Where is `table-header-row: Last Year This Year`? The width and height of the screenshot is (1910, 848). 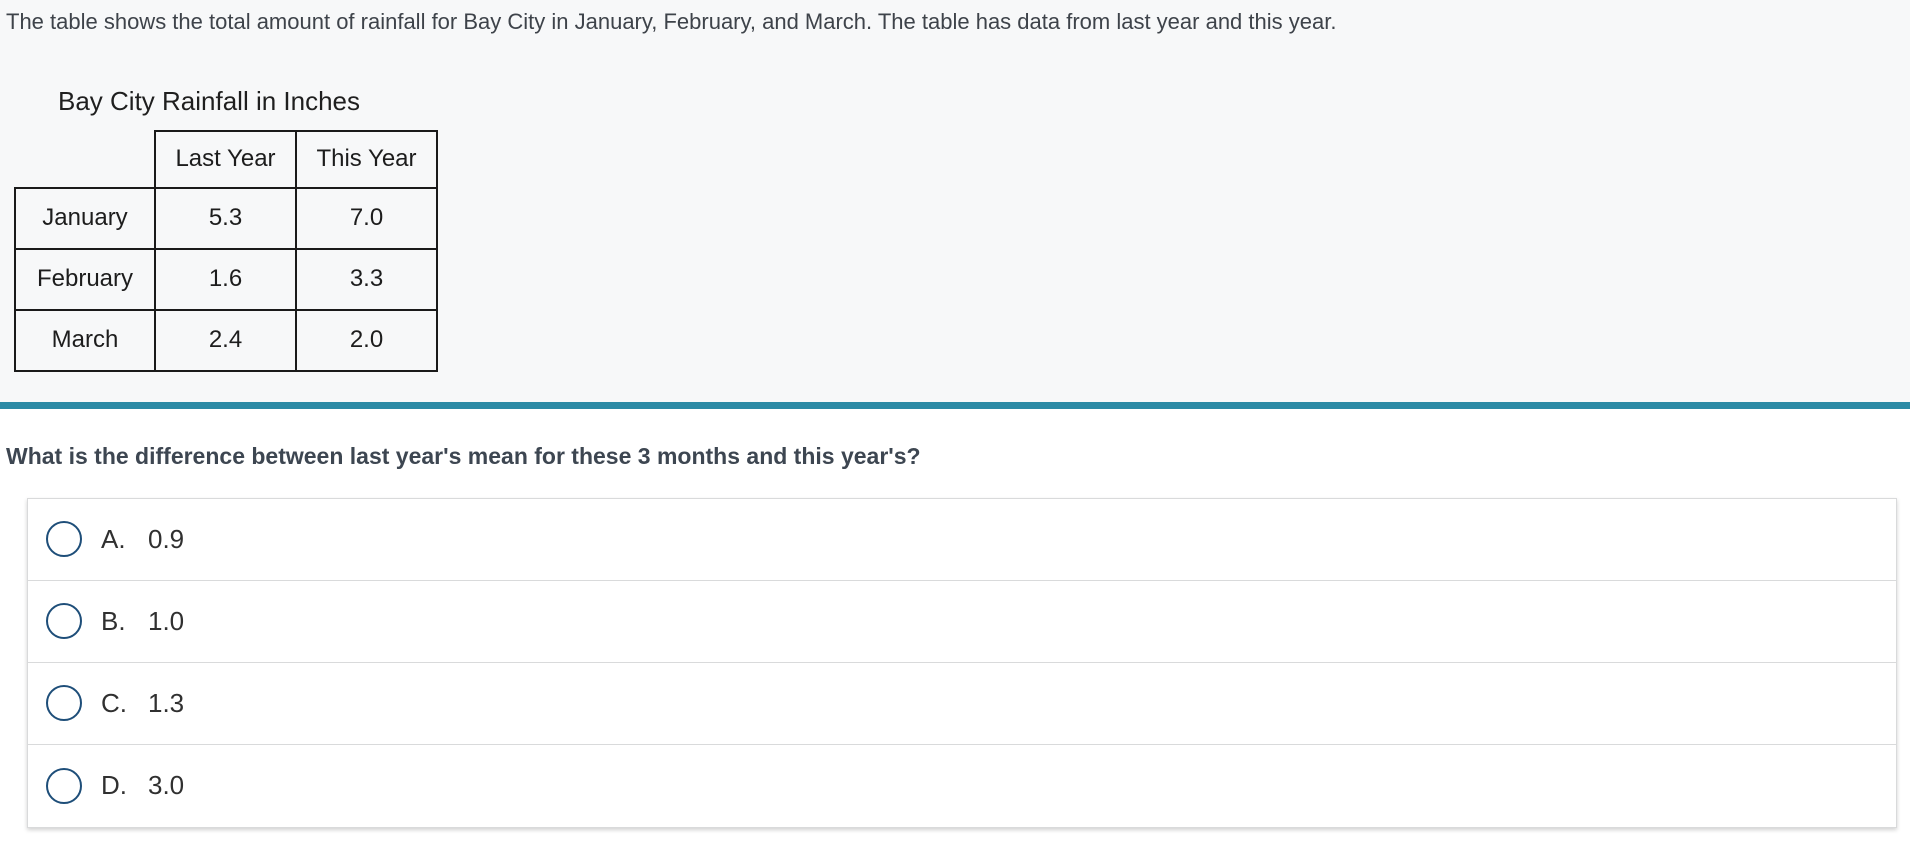 table-header-row: Last Year This Year is located at coordinates (226, 159).